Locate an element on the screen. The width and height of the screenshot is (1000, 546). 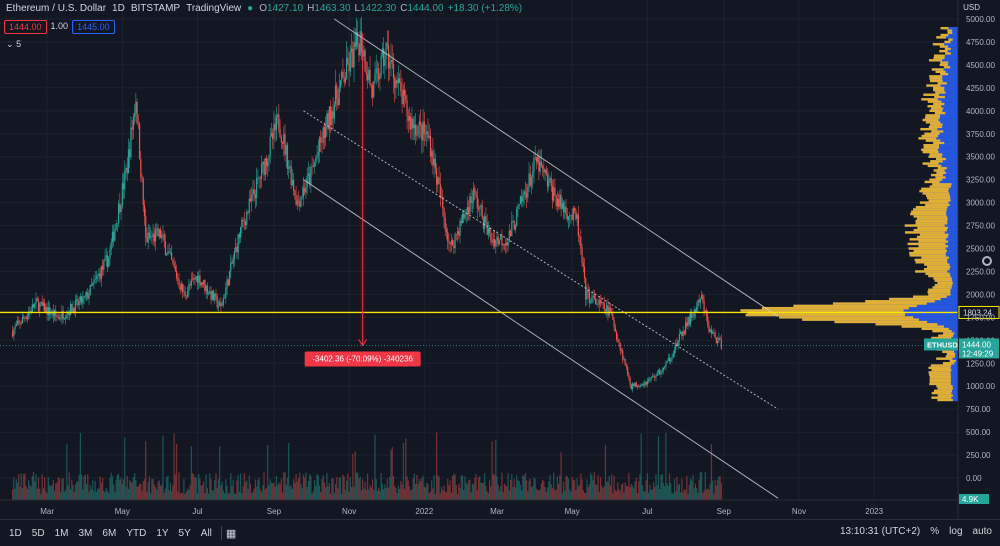
settings-icon is located at coordinates (987, 261).